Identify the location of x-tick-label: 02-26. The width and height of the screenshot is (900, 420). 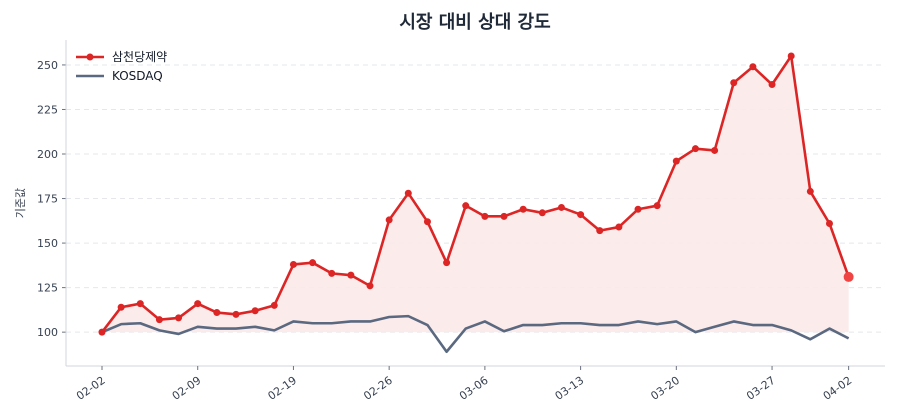
(378, 388).